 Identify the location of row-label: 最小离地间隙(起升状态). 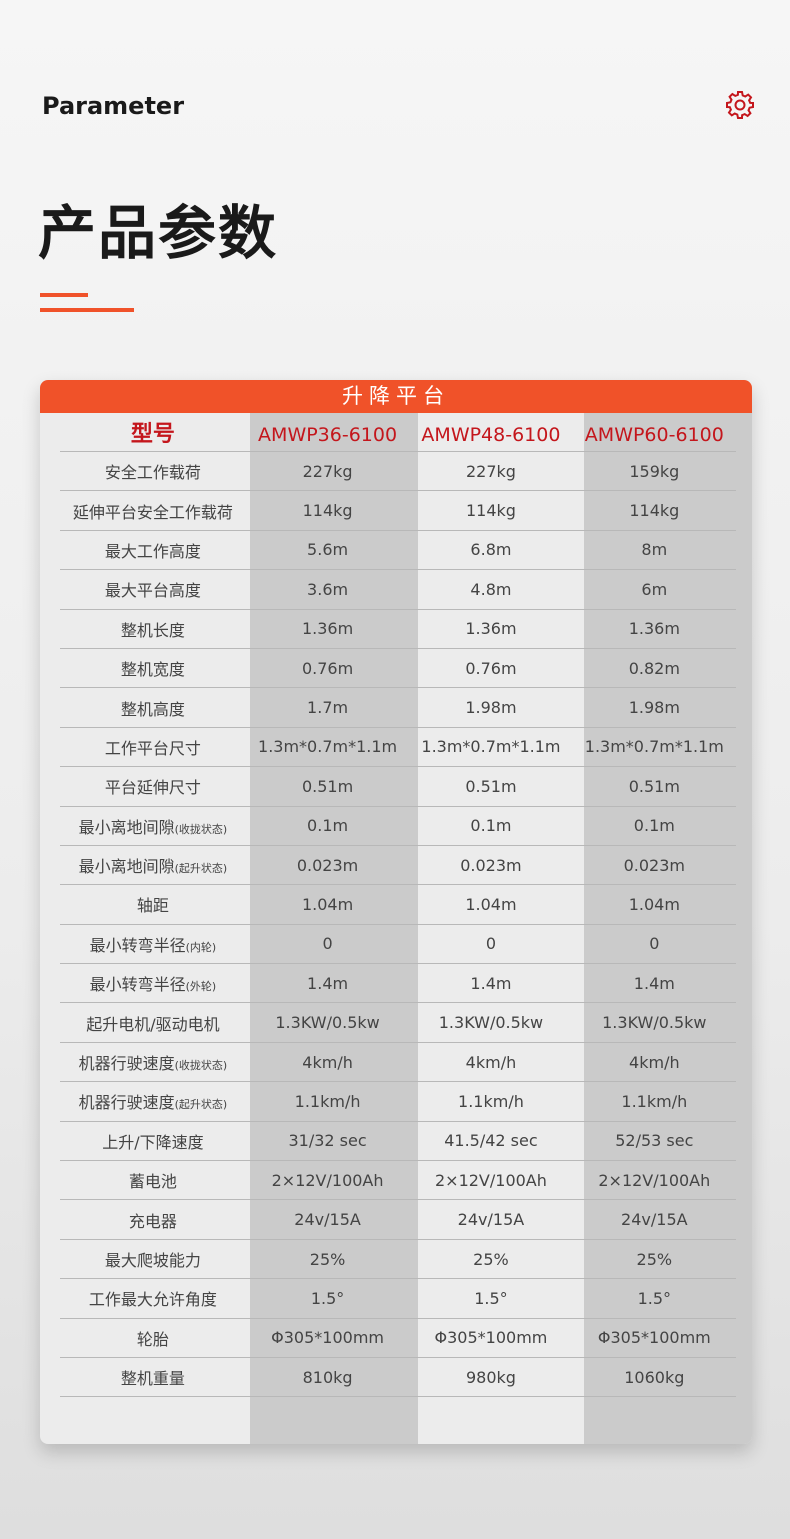
(153, 865).